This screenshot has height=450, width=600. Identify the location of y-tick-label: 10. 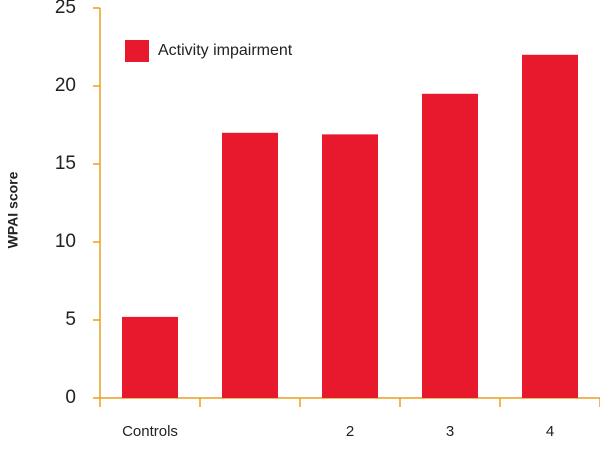
(65, 241).